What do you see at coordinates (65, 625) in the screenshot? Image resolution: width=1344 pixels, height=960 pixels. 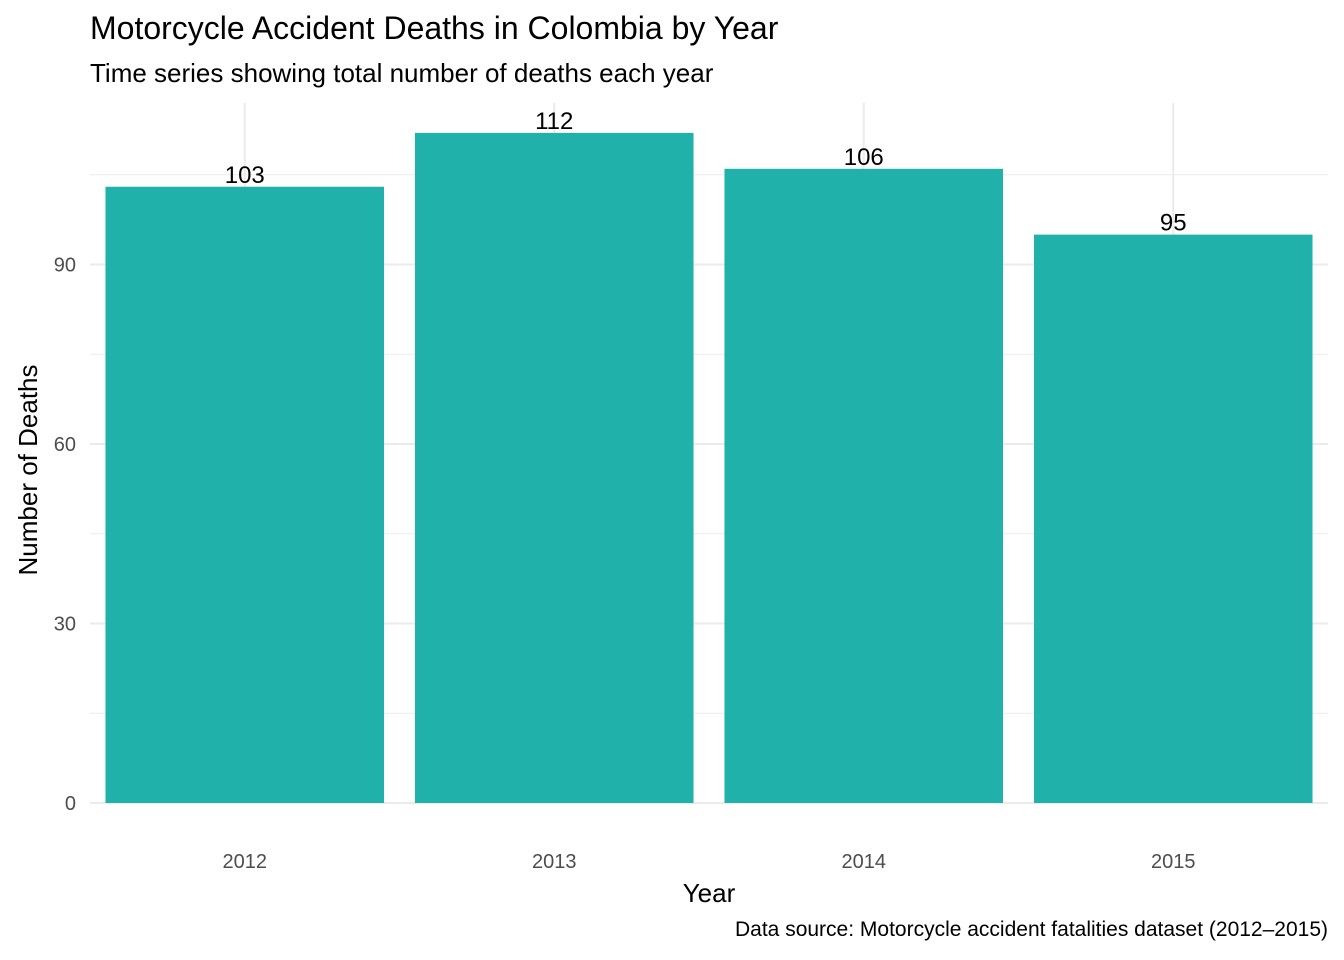 I see `y-tick-label: 30` at bounding box center [65, 625].